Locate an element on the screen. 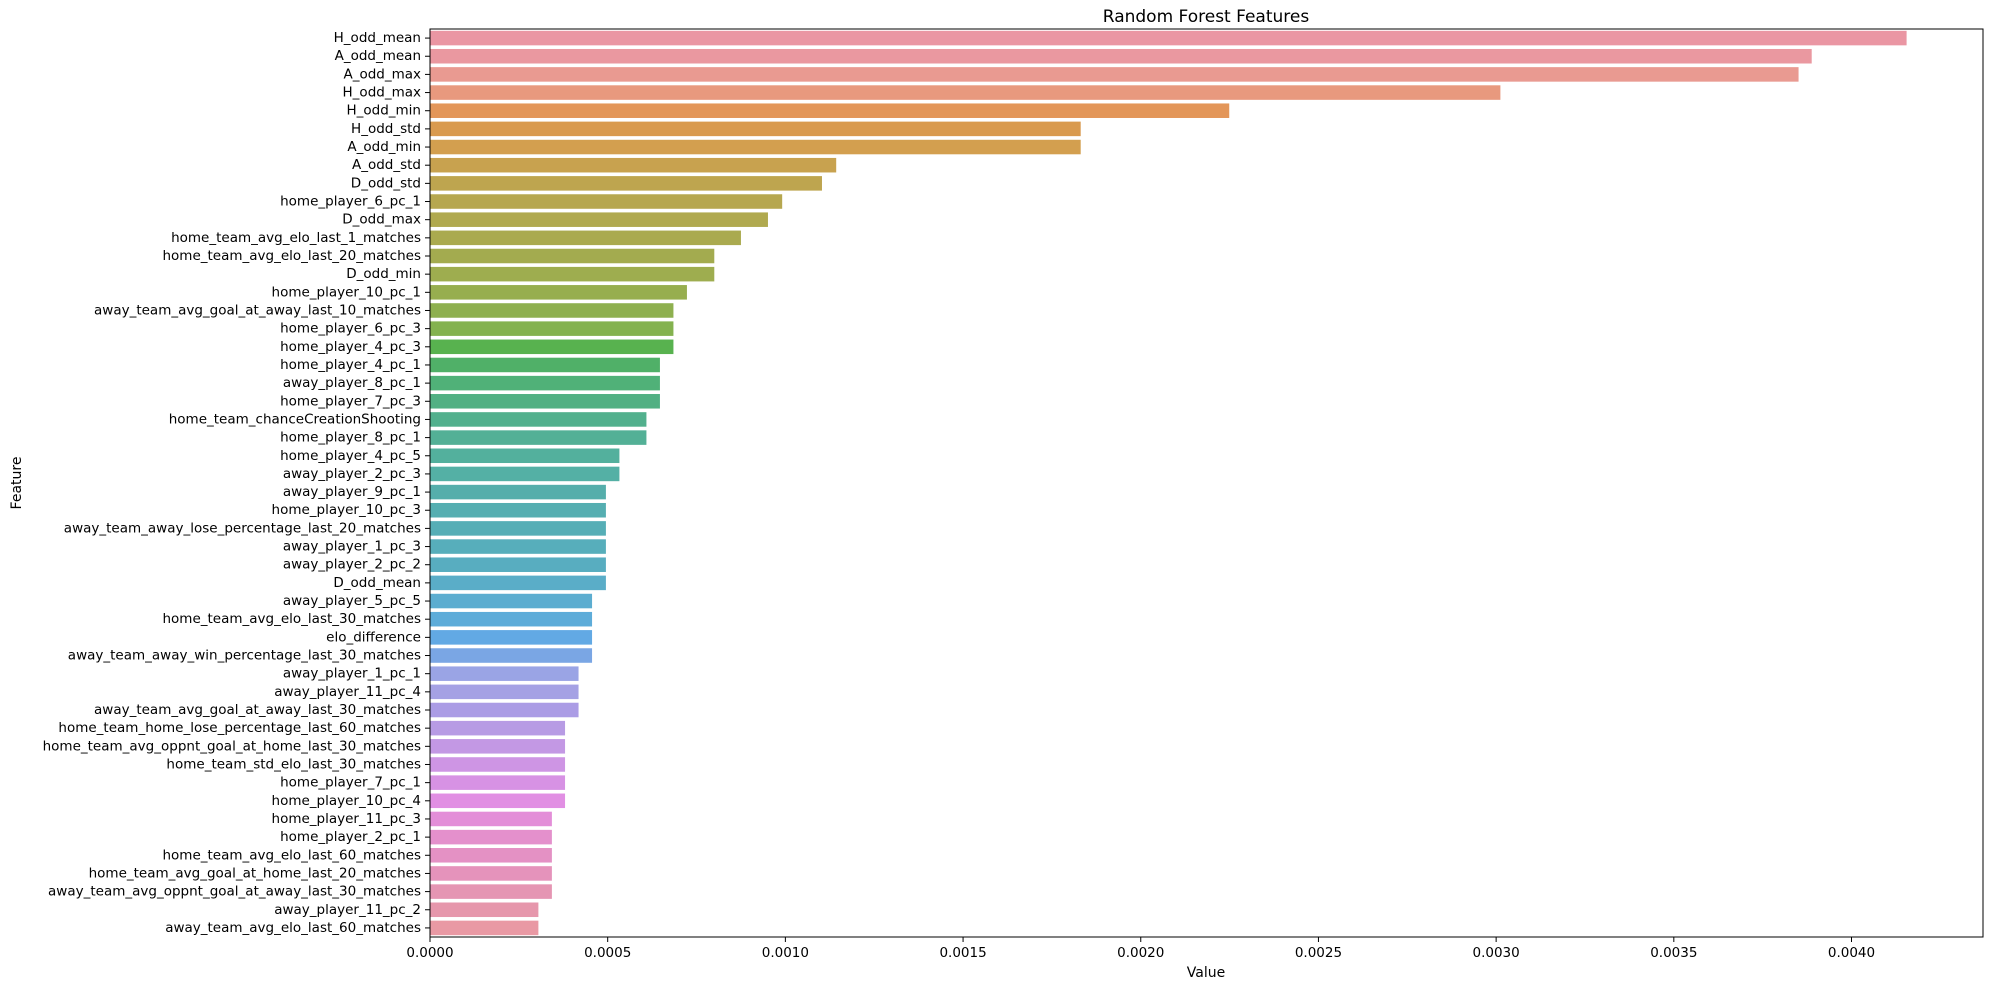 This screenshot has width=1990, height=989. y-tick-label: home_team_chanceCreationShooting is located at coordinates (295, 419).